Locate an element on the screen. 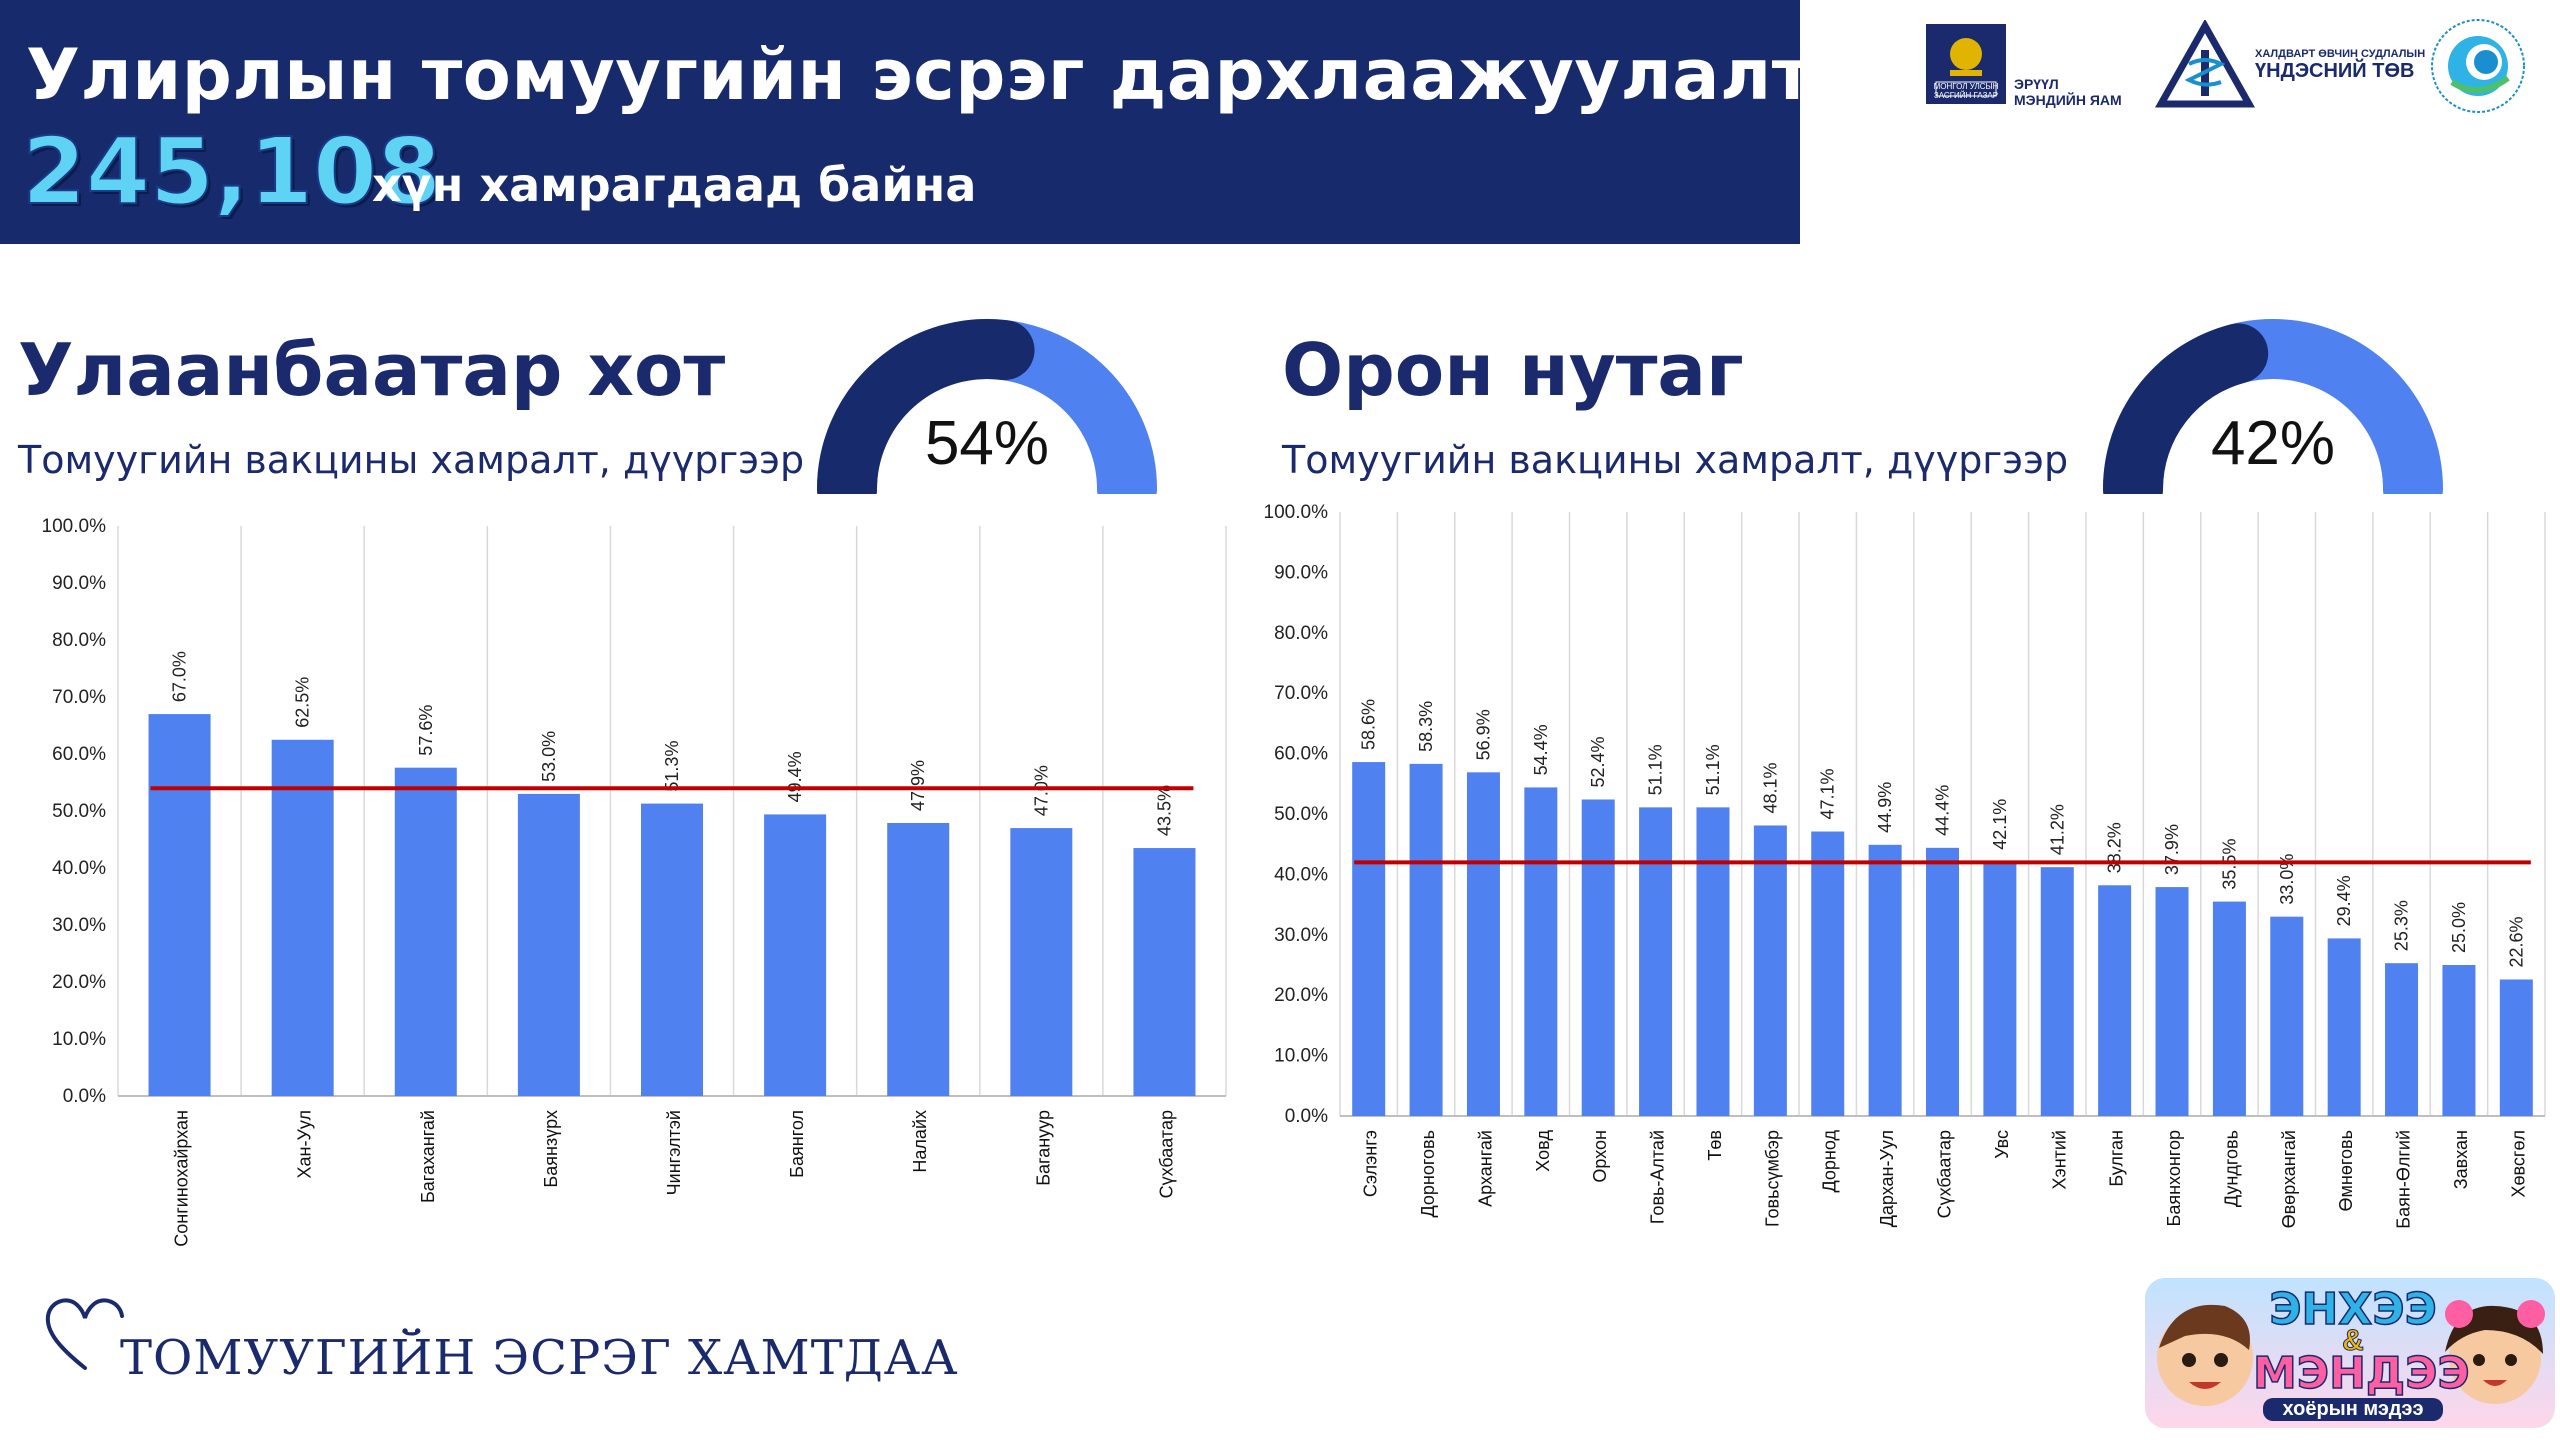  rural-value-label: 42.1% is located at coordinates (2000, 824).